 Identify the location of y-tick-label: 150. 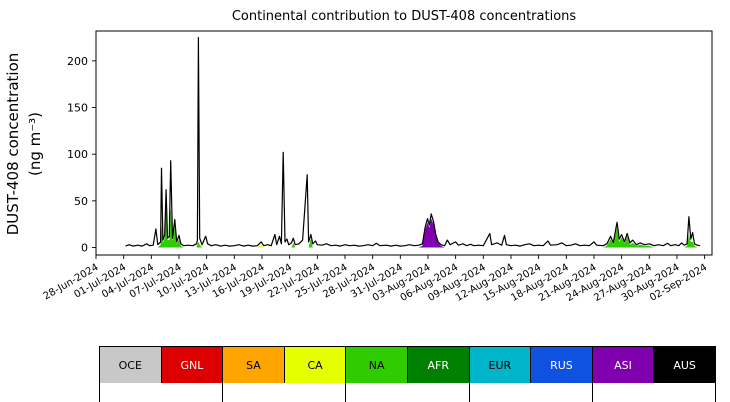
(77, 108).